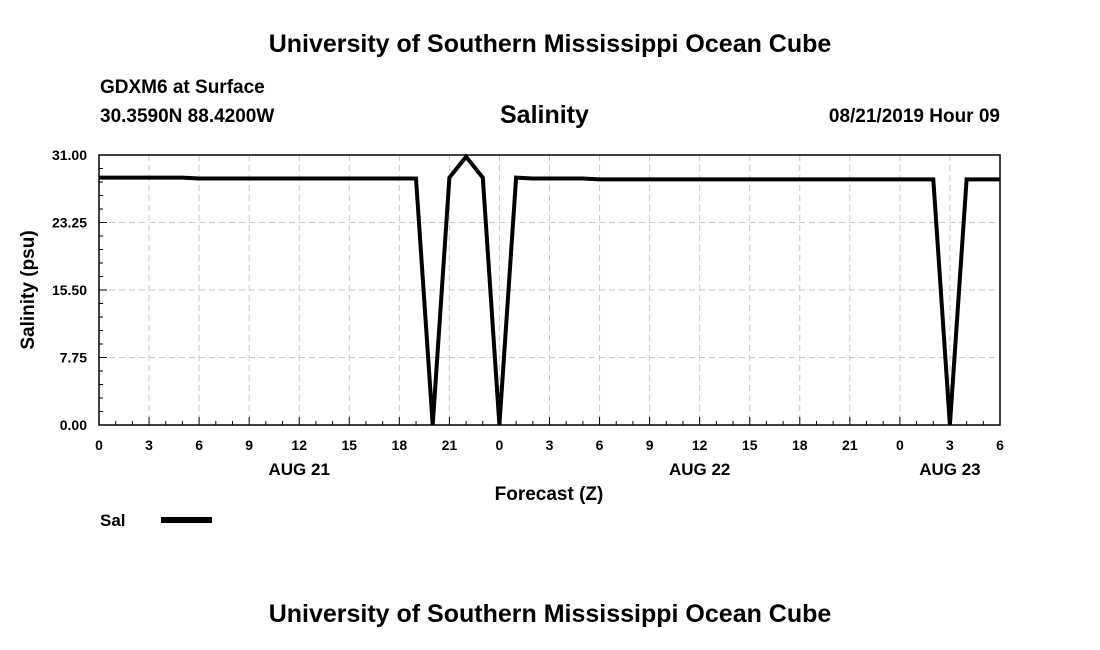 The image size is (1100, 650). I want to click on date-label: AUG 23, so click(949, 469).